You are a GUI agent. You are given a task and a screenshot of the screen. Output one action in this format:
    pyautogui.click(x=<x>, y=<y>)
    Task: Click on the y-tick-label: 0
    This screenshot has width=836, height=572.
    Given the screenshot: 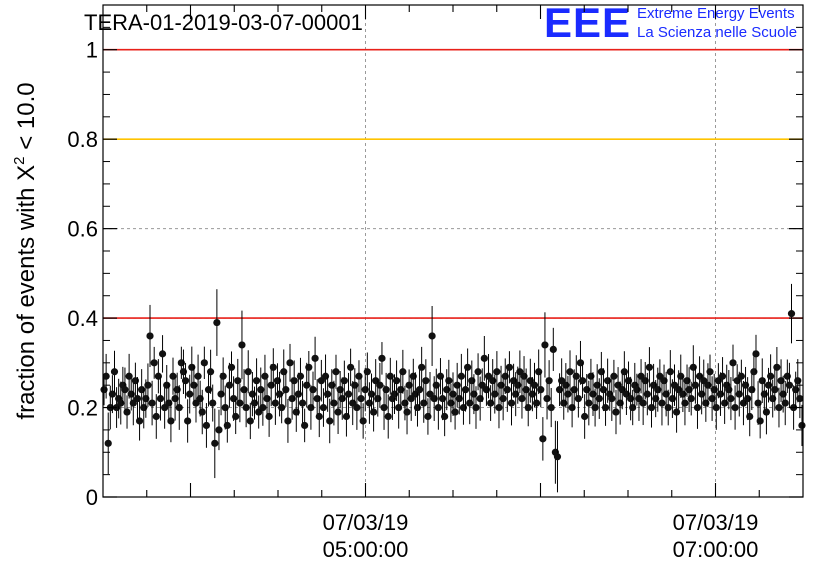 What is the action you would take?
    pyautogui.click(x=92, y=497)
    